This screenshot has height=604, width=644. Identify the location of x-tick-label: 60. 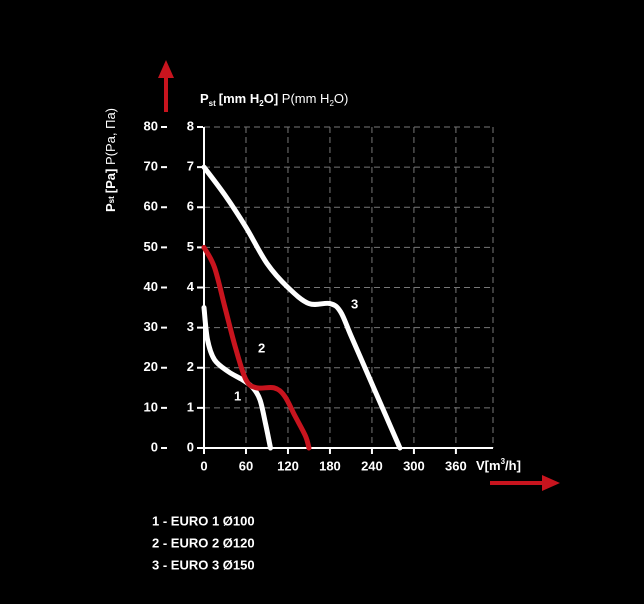
(246, 465).